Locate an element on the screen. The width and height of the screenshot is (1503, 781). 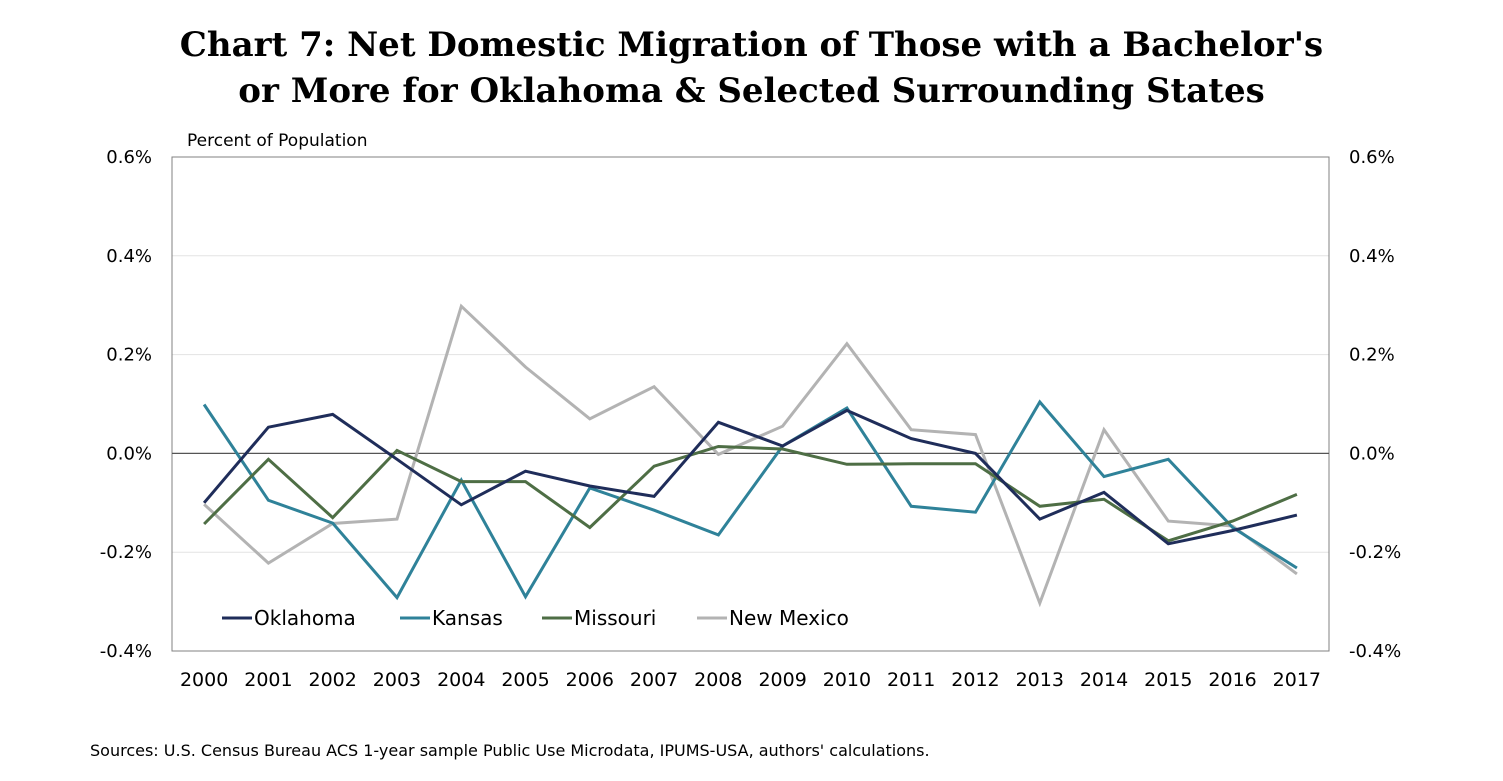
legend-label-kansas: Kansas is located at coordinates (467, 618).